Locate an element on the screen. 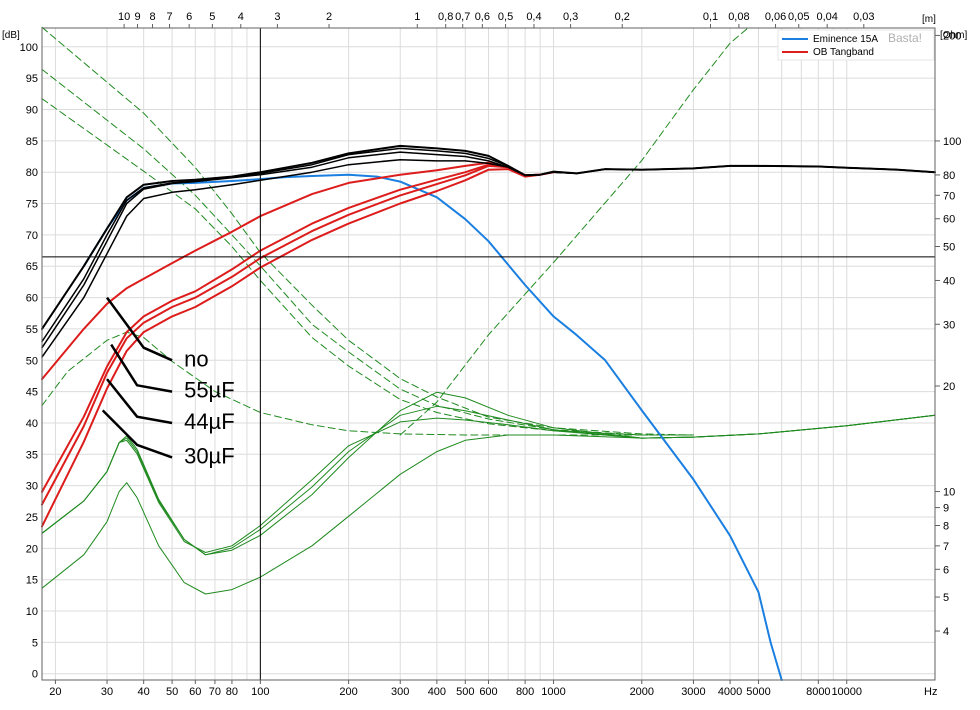 The width and height of the screenshot is (980, 710). top-tick-label: 7 is located at coordinates (169, 17).